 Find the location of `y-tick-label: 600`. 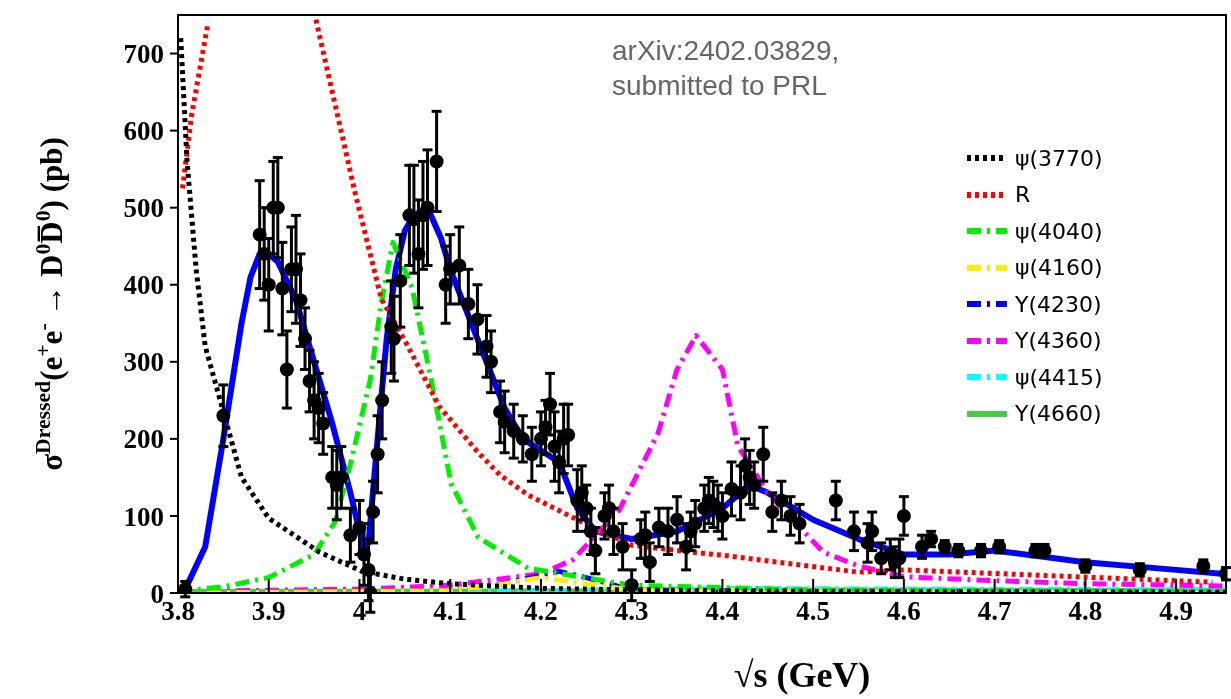

y-tick-label: 600 is located at coordinates (143, 131).